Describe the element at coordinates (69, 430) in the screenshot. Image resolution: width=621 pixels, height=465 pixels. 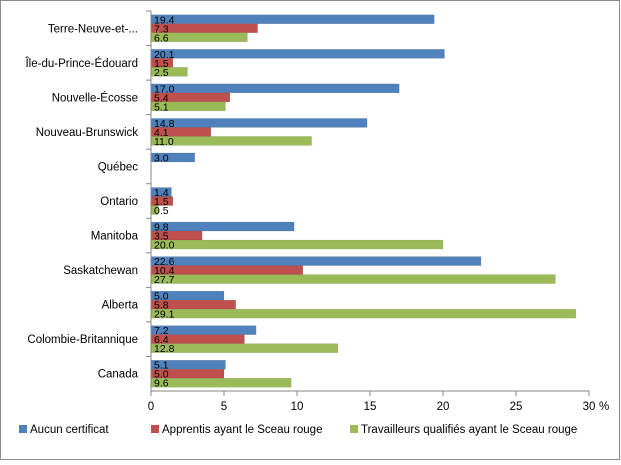
I see `legend-label: Aucun certificat` at that location.